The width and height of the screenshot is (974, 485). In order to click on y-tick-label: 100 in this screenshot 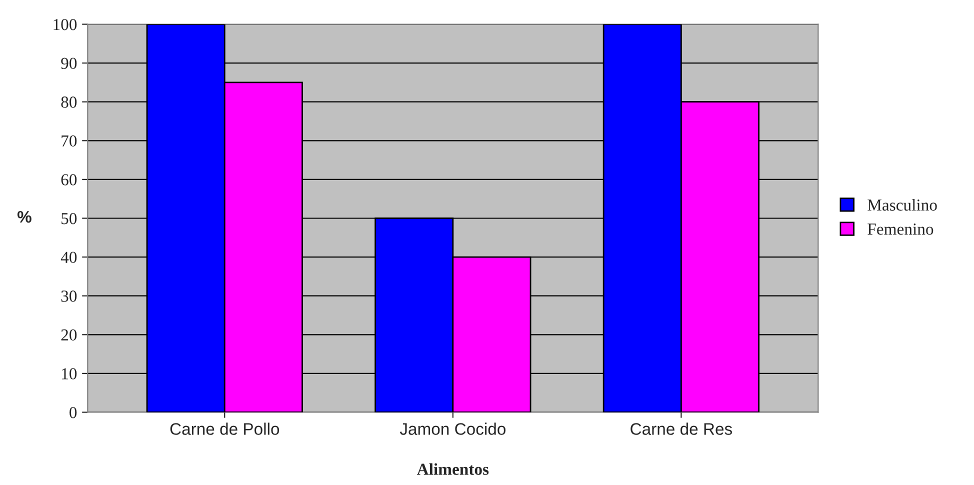, I will do `click(65, 24)`.